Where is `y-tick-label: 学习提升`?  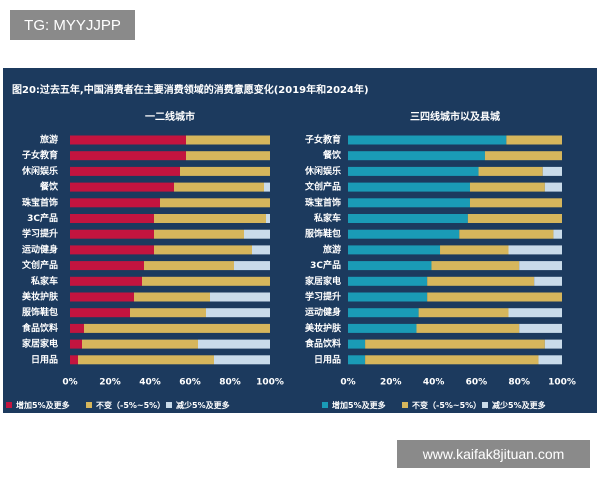 y-tick-label: 学习提升 is located at coordinates (323, 297).